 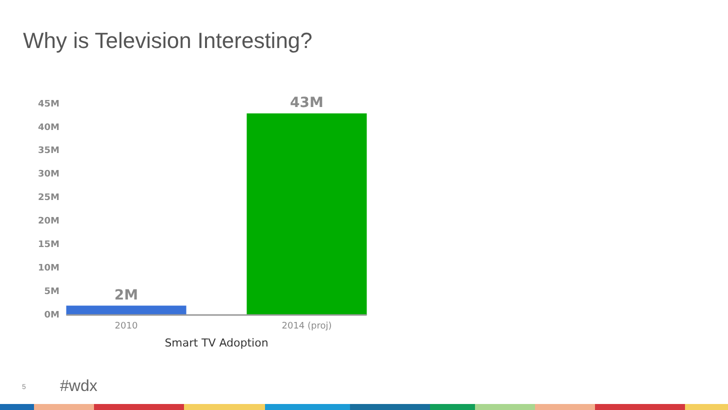 What do you see at coordinates (52, 291) in the screenshot?
I see `y-tick-label: 5M` at bounding box center [52, 291].